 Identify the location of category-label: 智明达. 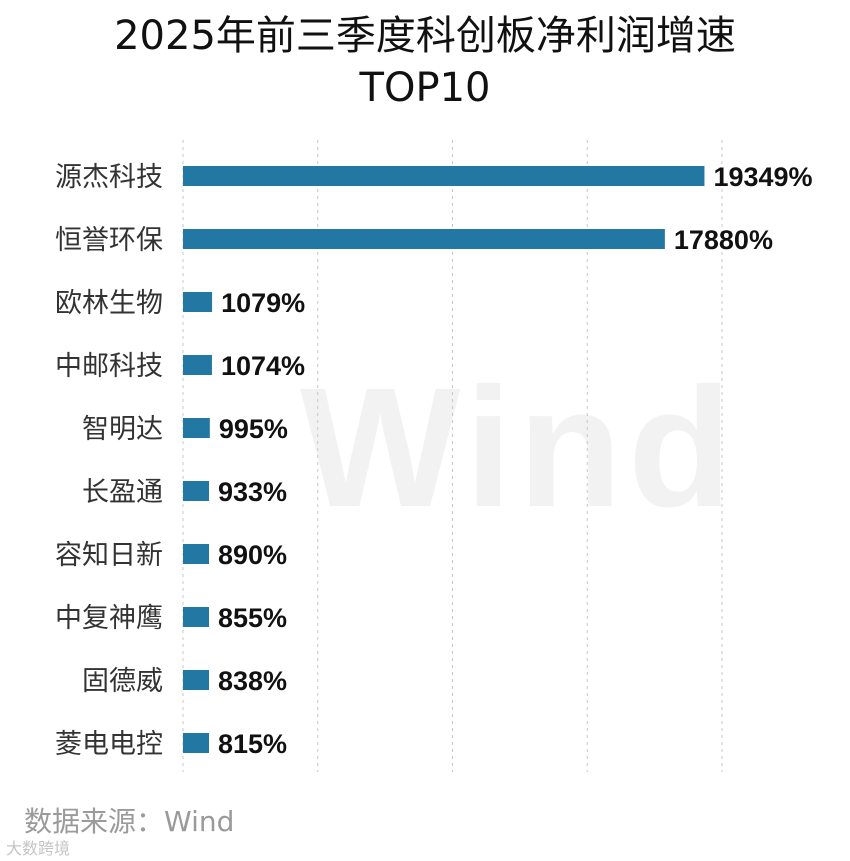
(122, 429).